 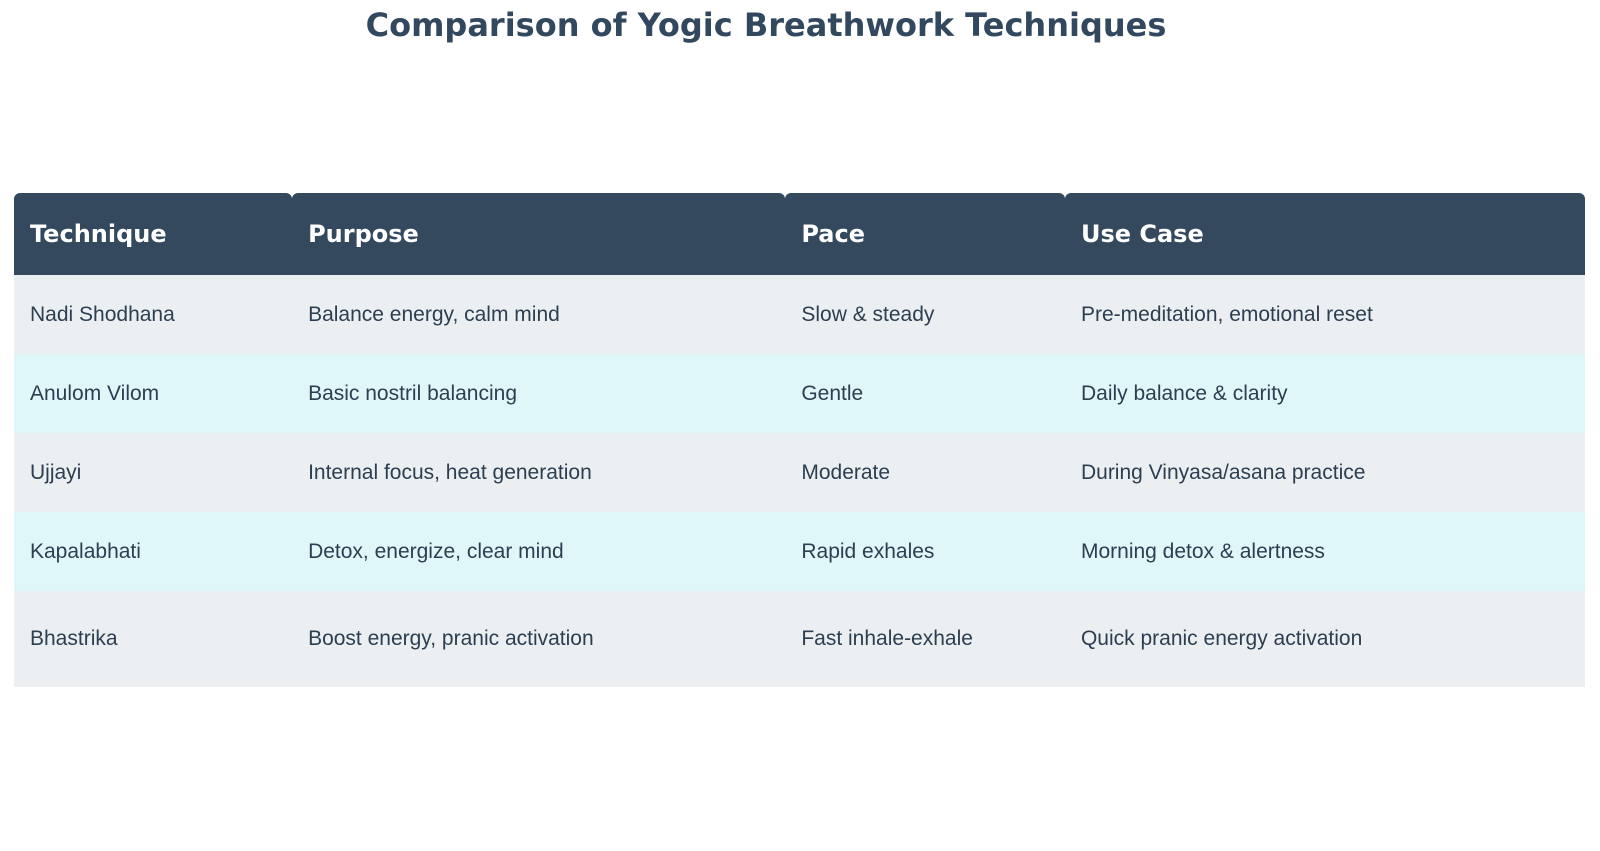 I want to click on use-case-cell: Quick pranic energy activation, so click(x=1324, y=639).